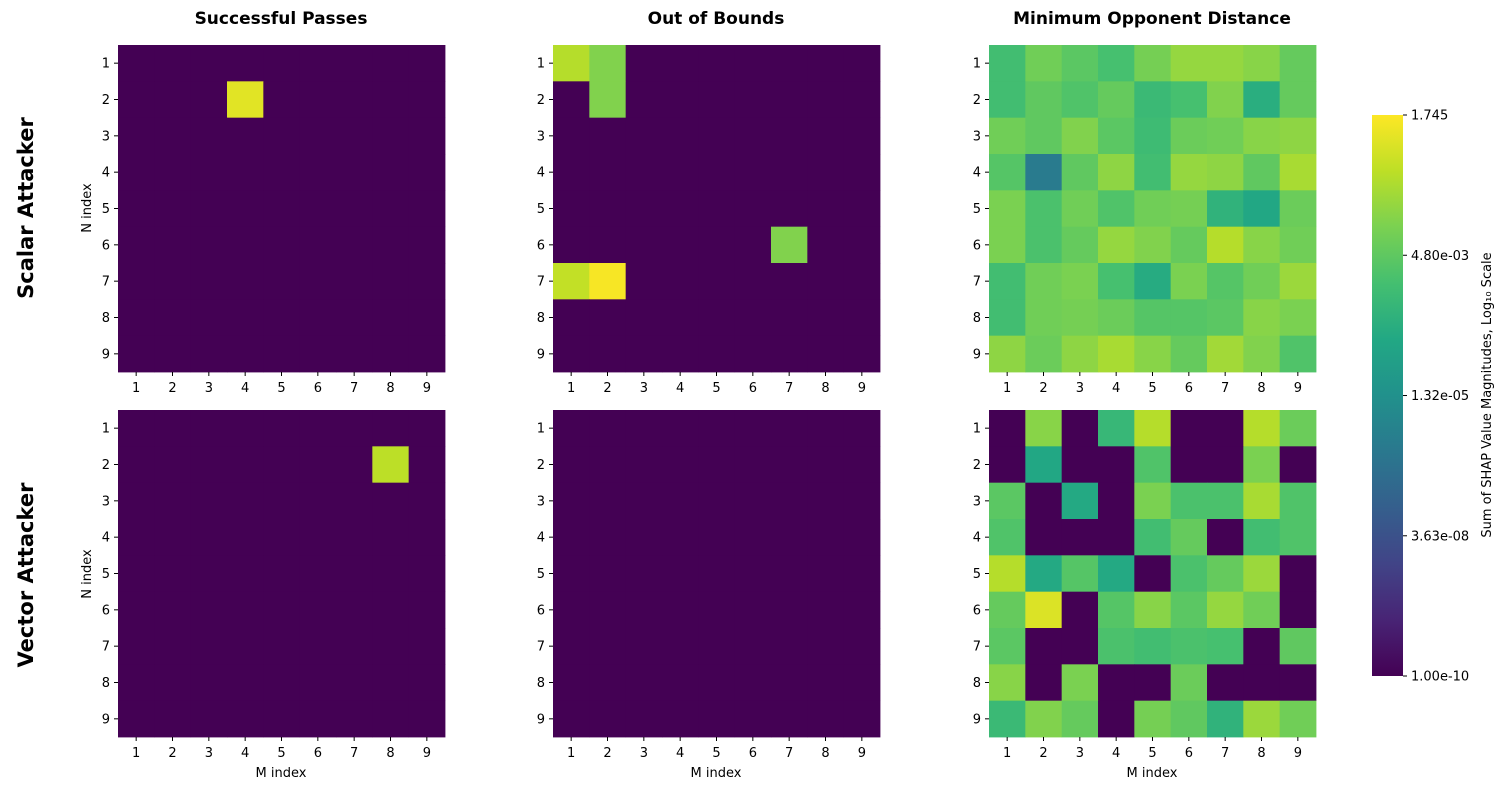 The width and height of the screenshot is (1503, 790). Describe the element at coordinates (571, 388) in the screenshot. I see `x-tick-label: 1` at that location.